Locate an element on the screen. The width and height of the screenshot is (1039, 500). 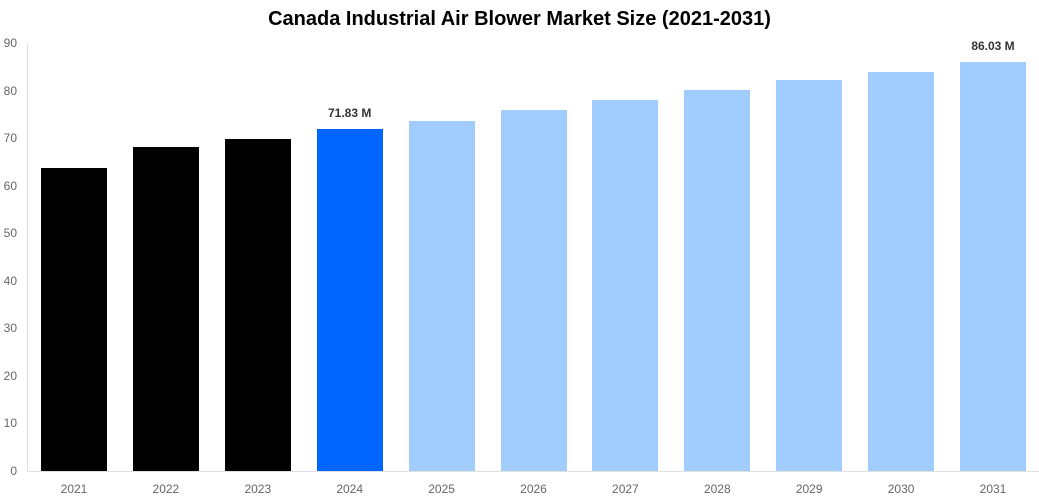
data-label: 71.83 M is located at coordinates (350, 113).